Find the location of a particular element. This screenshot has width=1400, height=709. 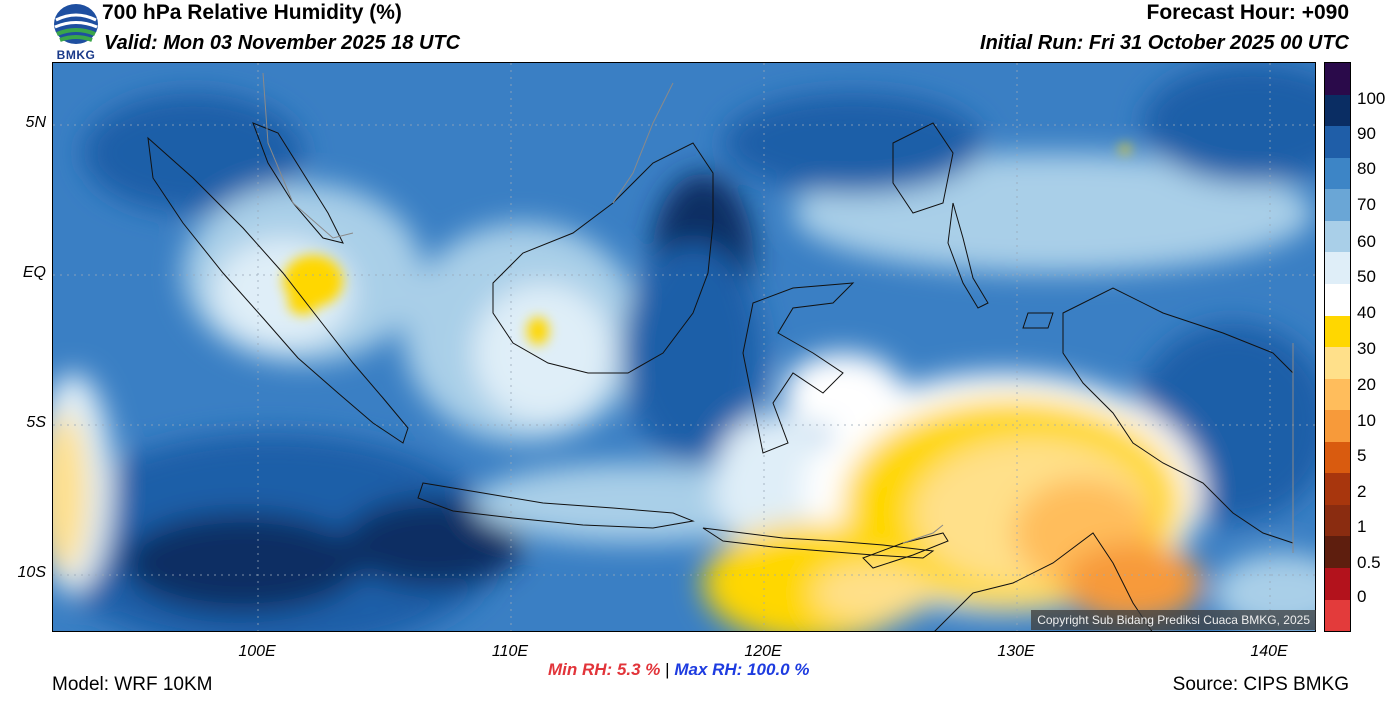

colorbar is located at coordinates (1337, 347).